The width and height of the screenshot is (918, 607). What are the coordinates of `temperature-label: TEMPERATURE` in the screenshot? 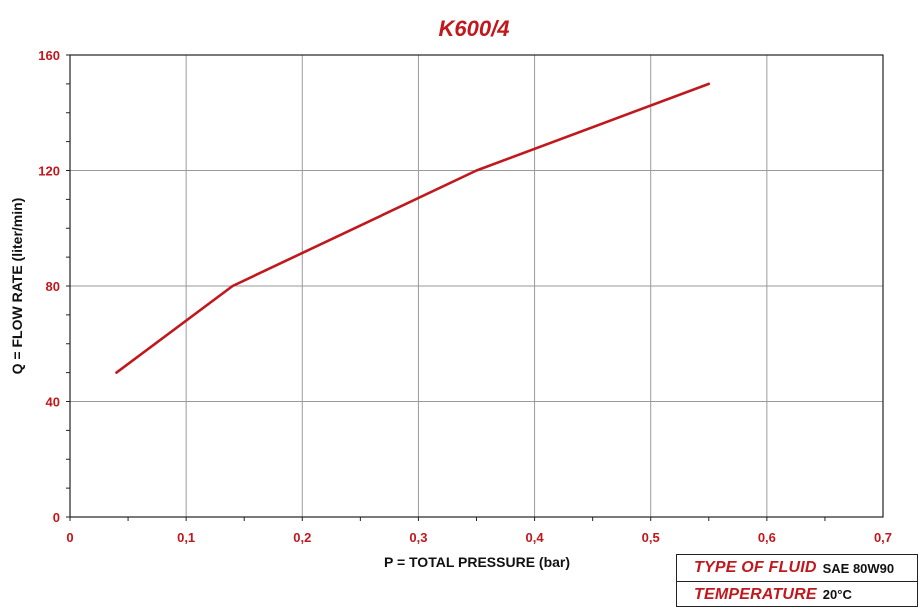 It's located at (755, 594).